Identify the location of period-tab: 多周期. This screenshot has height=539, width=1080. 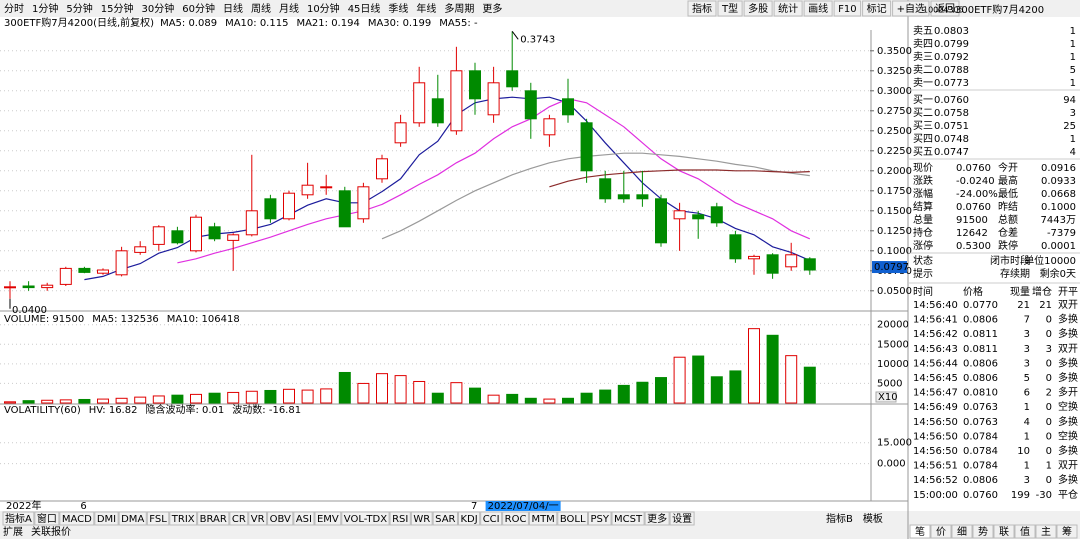
(459, 8).